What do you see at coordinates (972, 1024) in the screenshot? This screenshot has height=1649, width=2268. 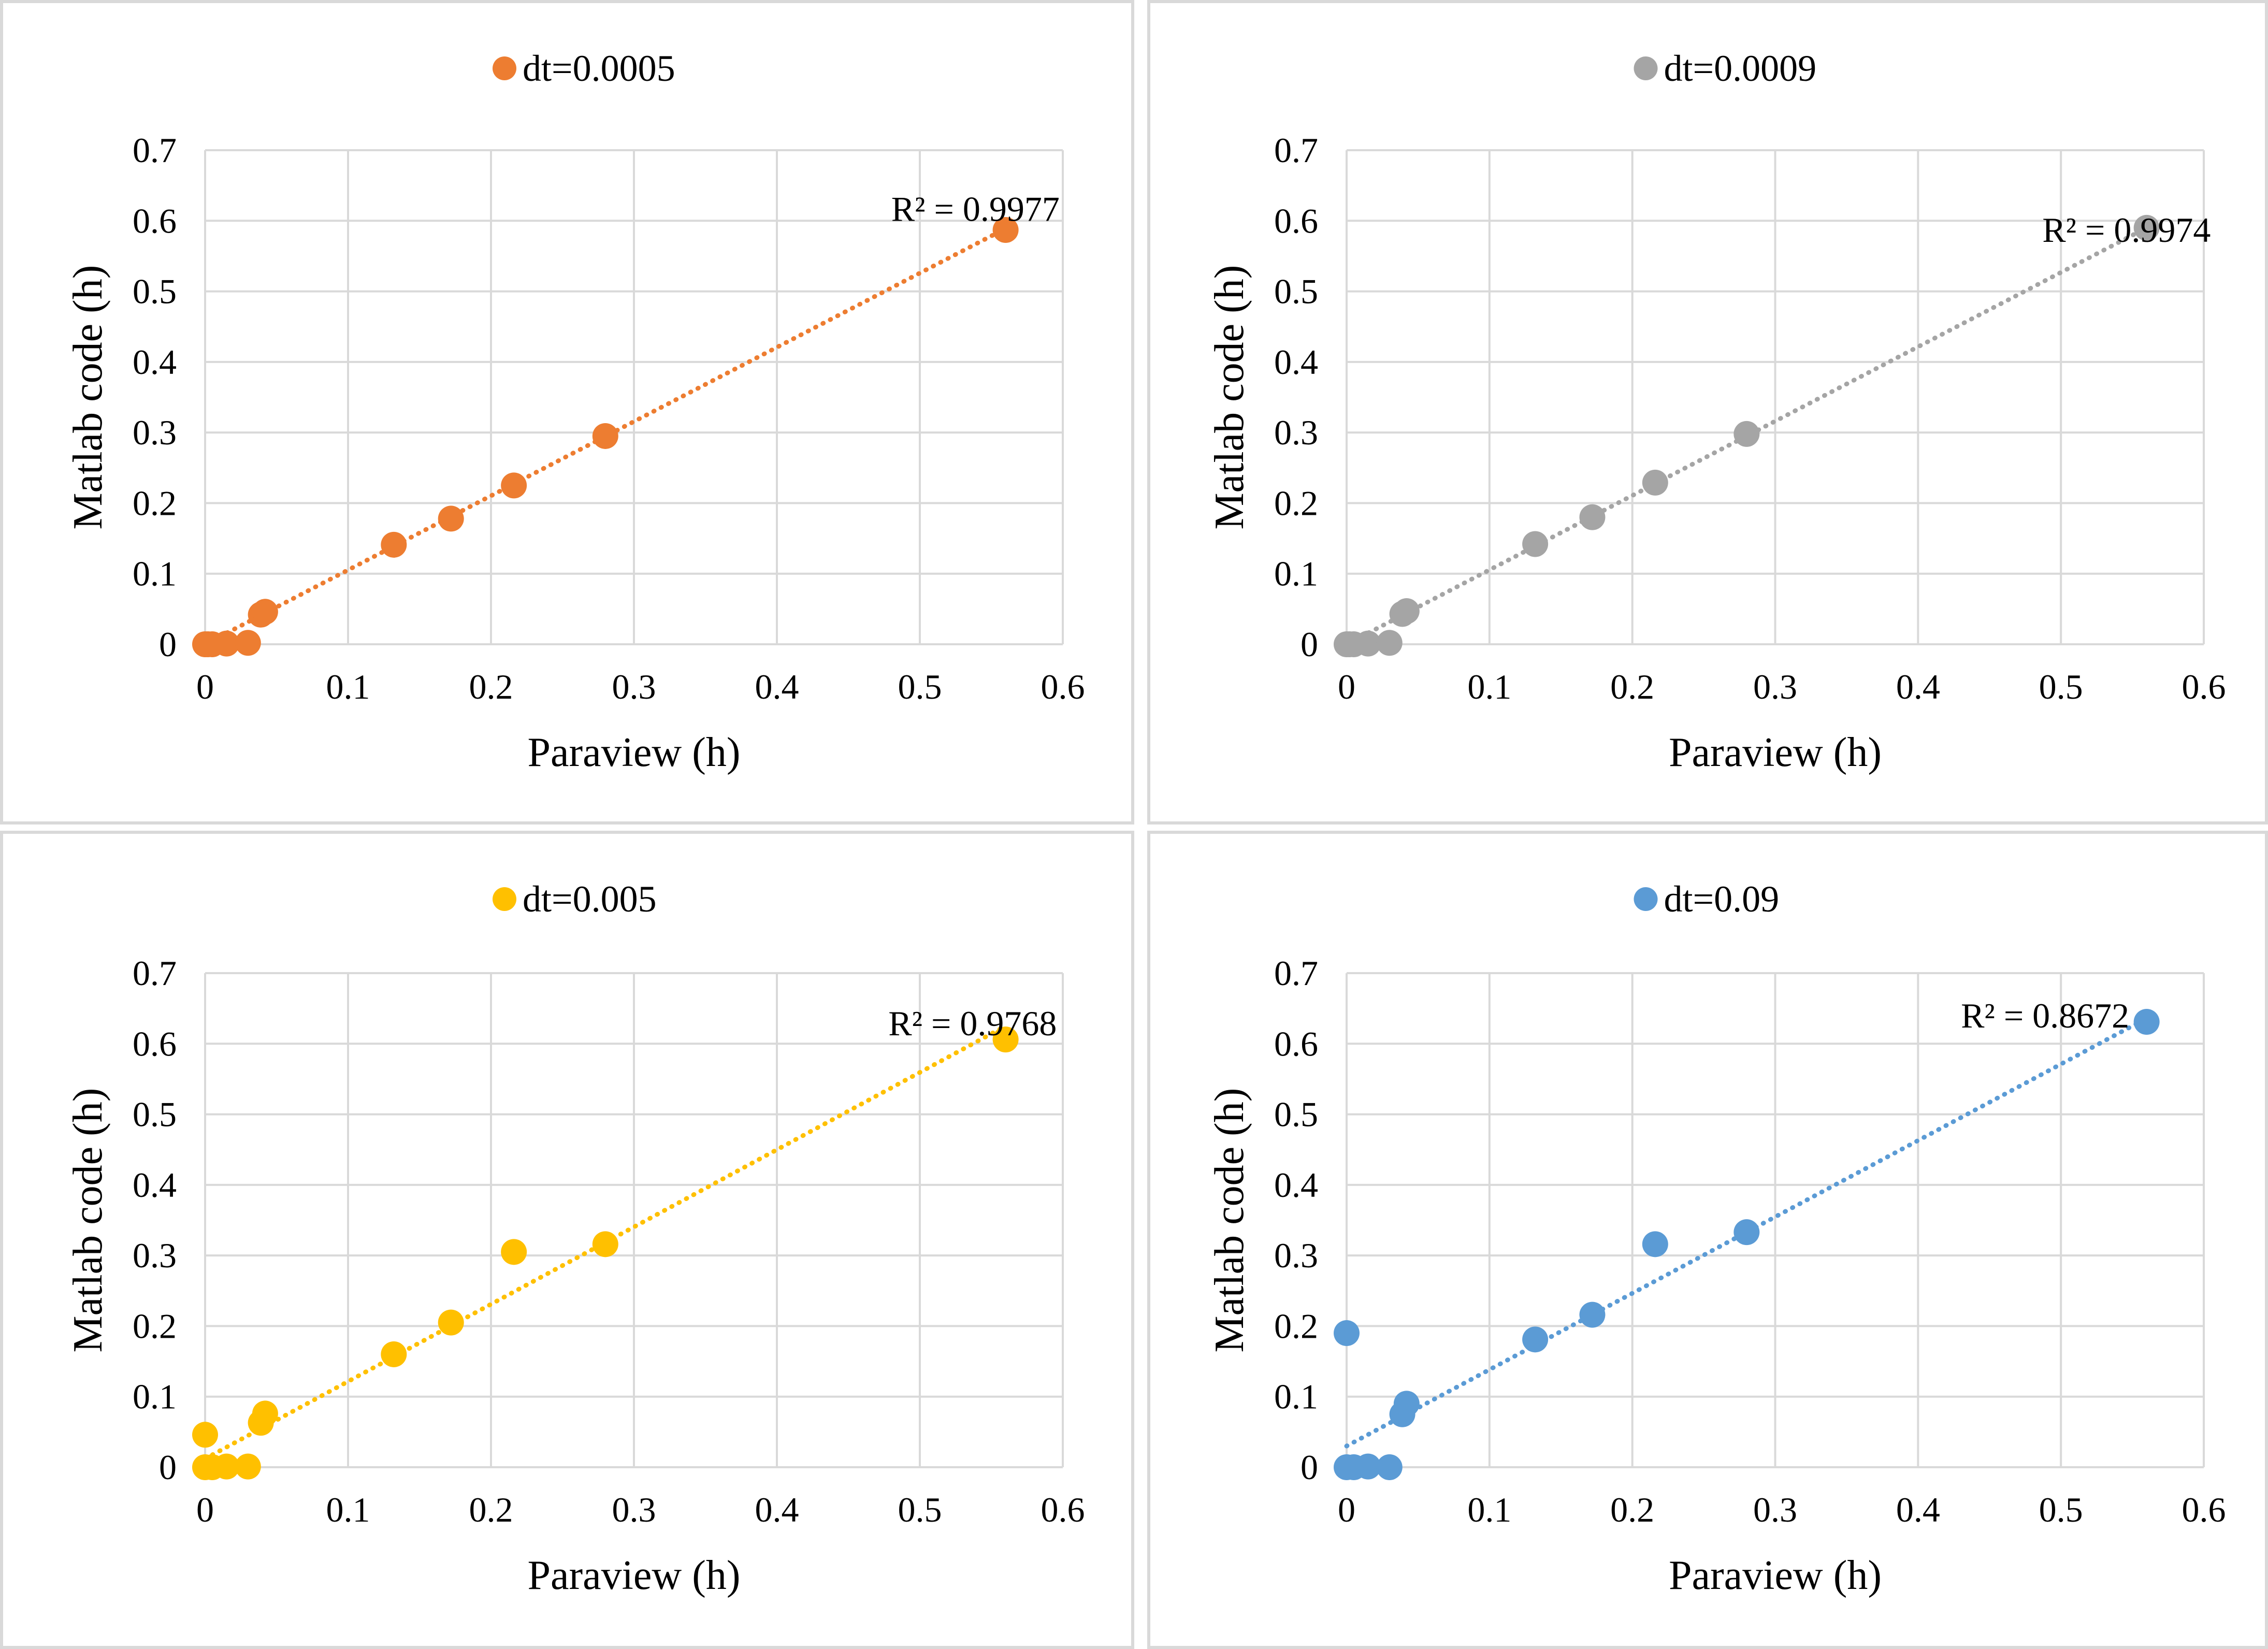 I see `r-squared-label: R² = 0.9768` at bounding box center [972, 1024].